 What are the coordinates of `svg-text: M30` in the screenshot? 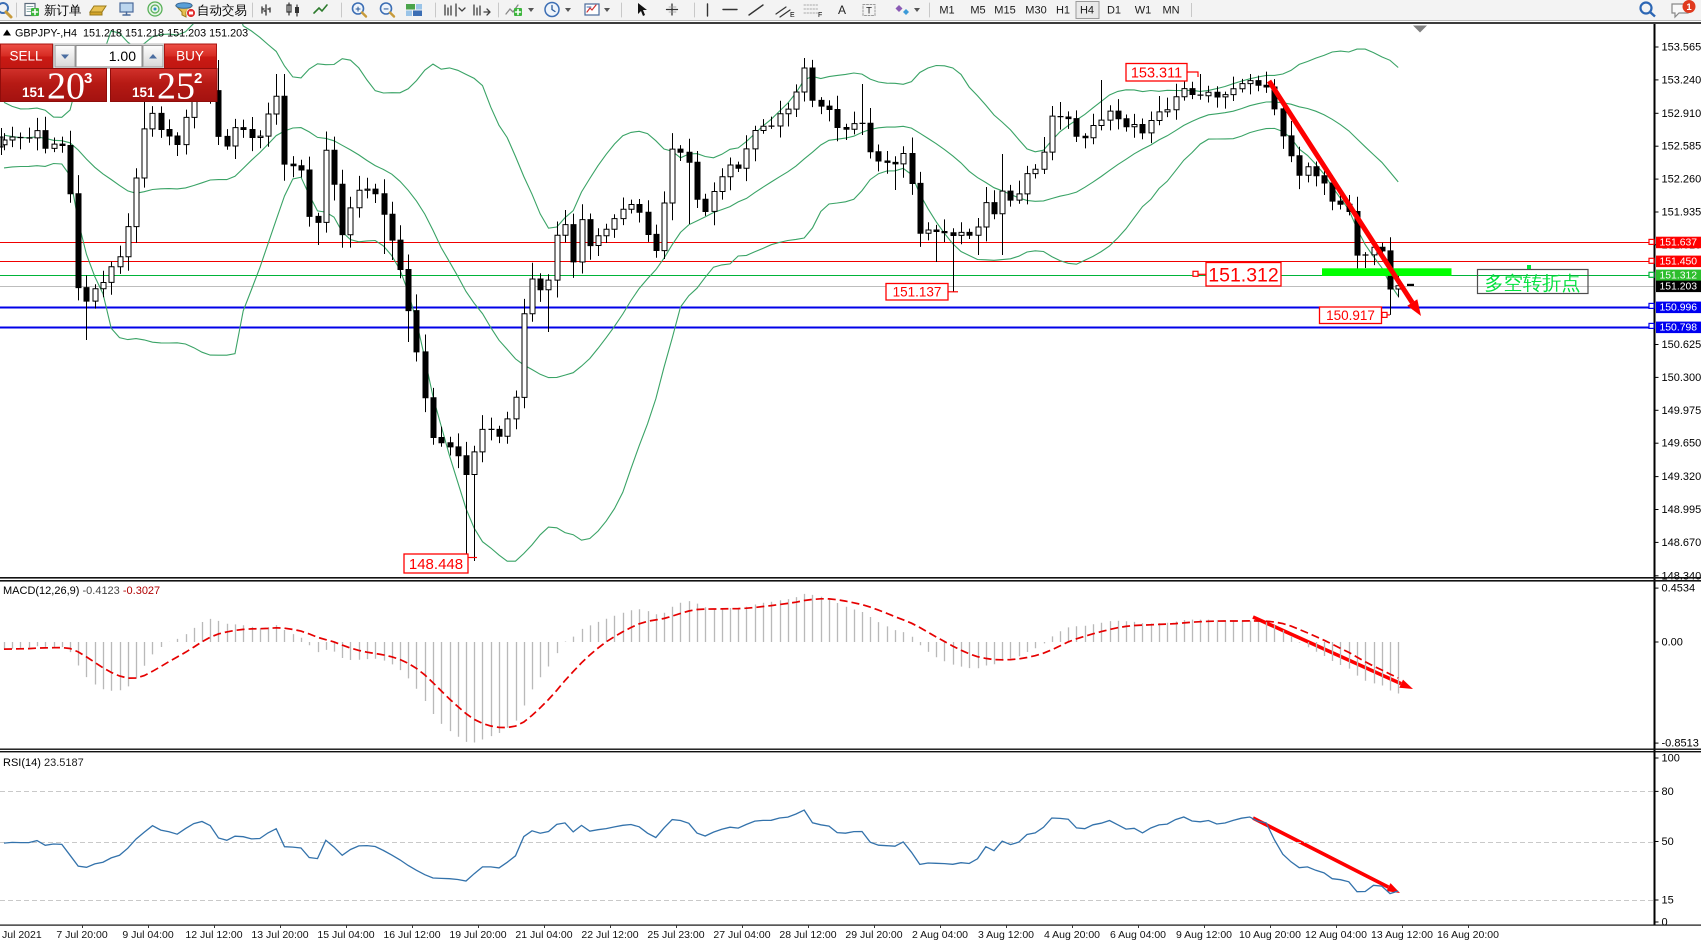 It's located at (1035, 11).